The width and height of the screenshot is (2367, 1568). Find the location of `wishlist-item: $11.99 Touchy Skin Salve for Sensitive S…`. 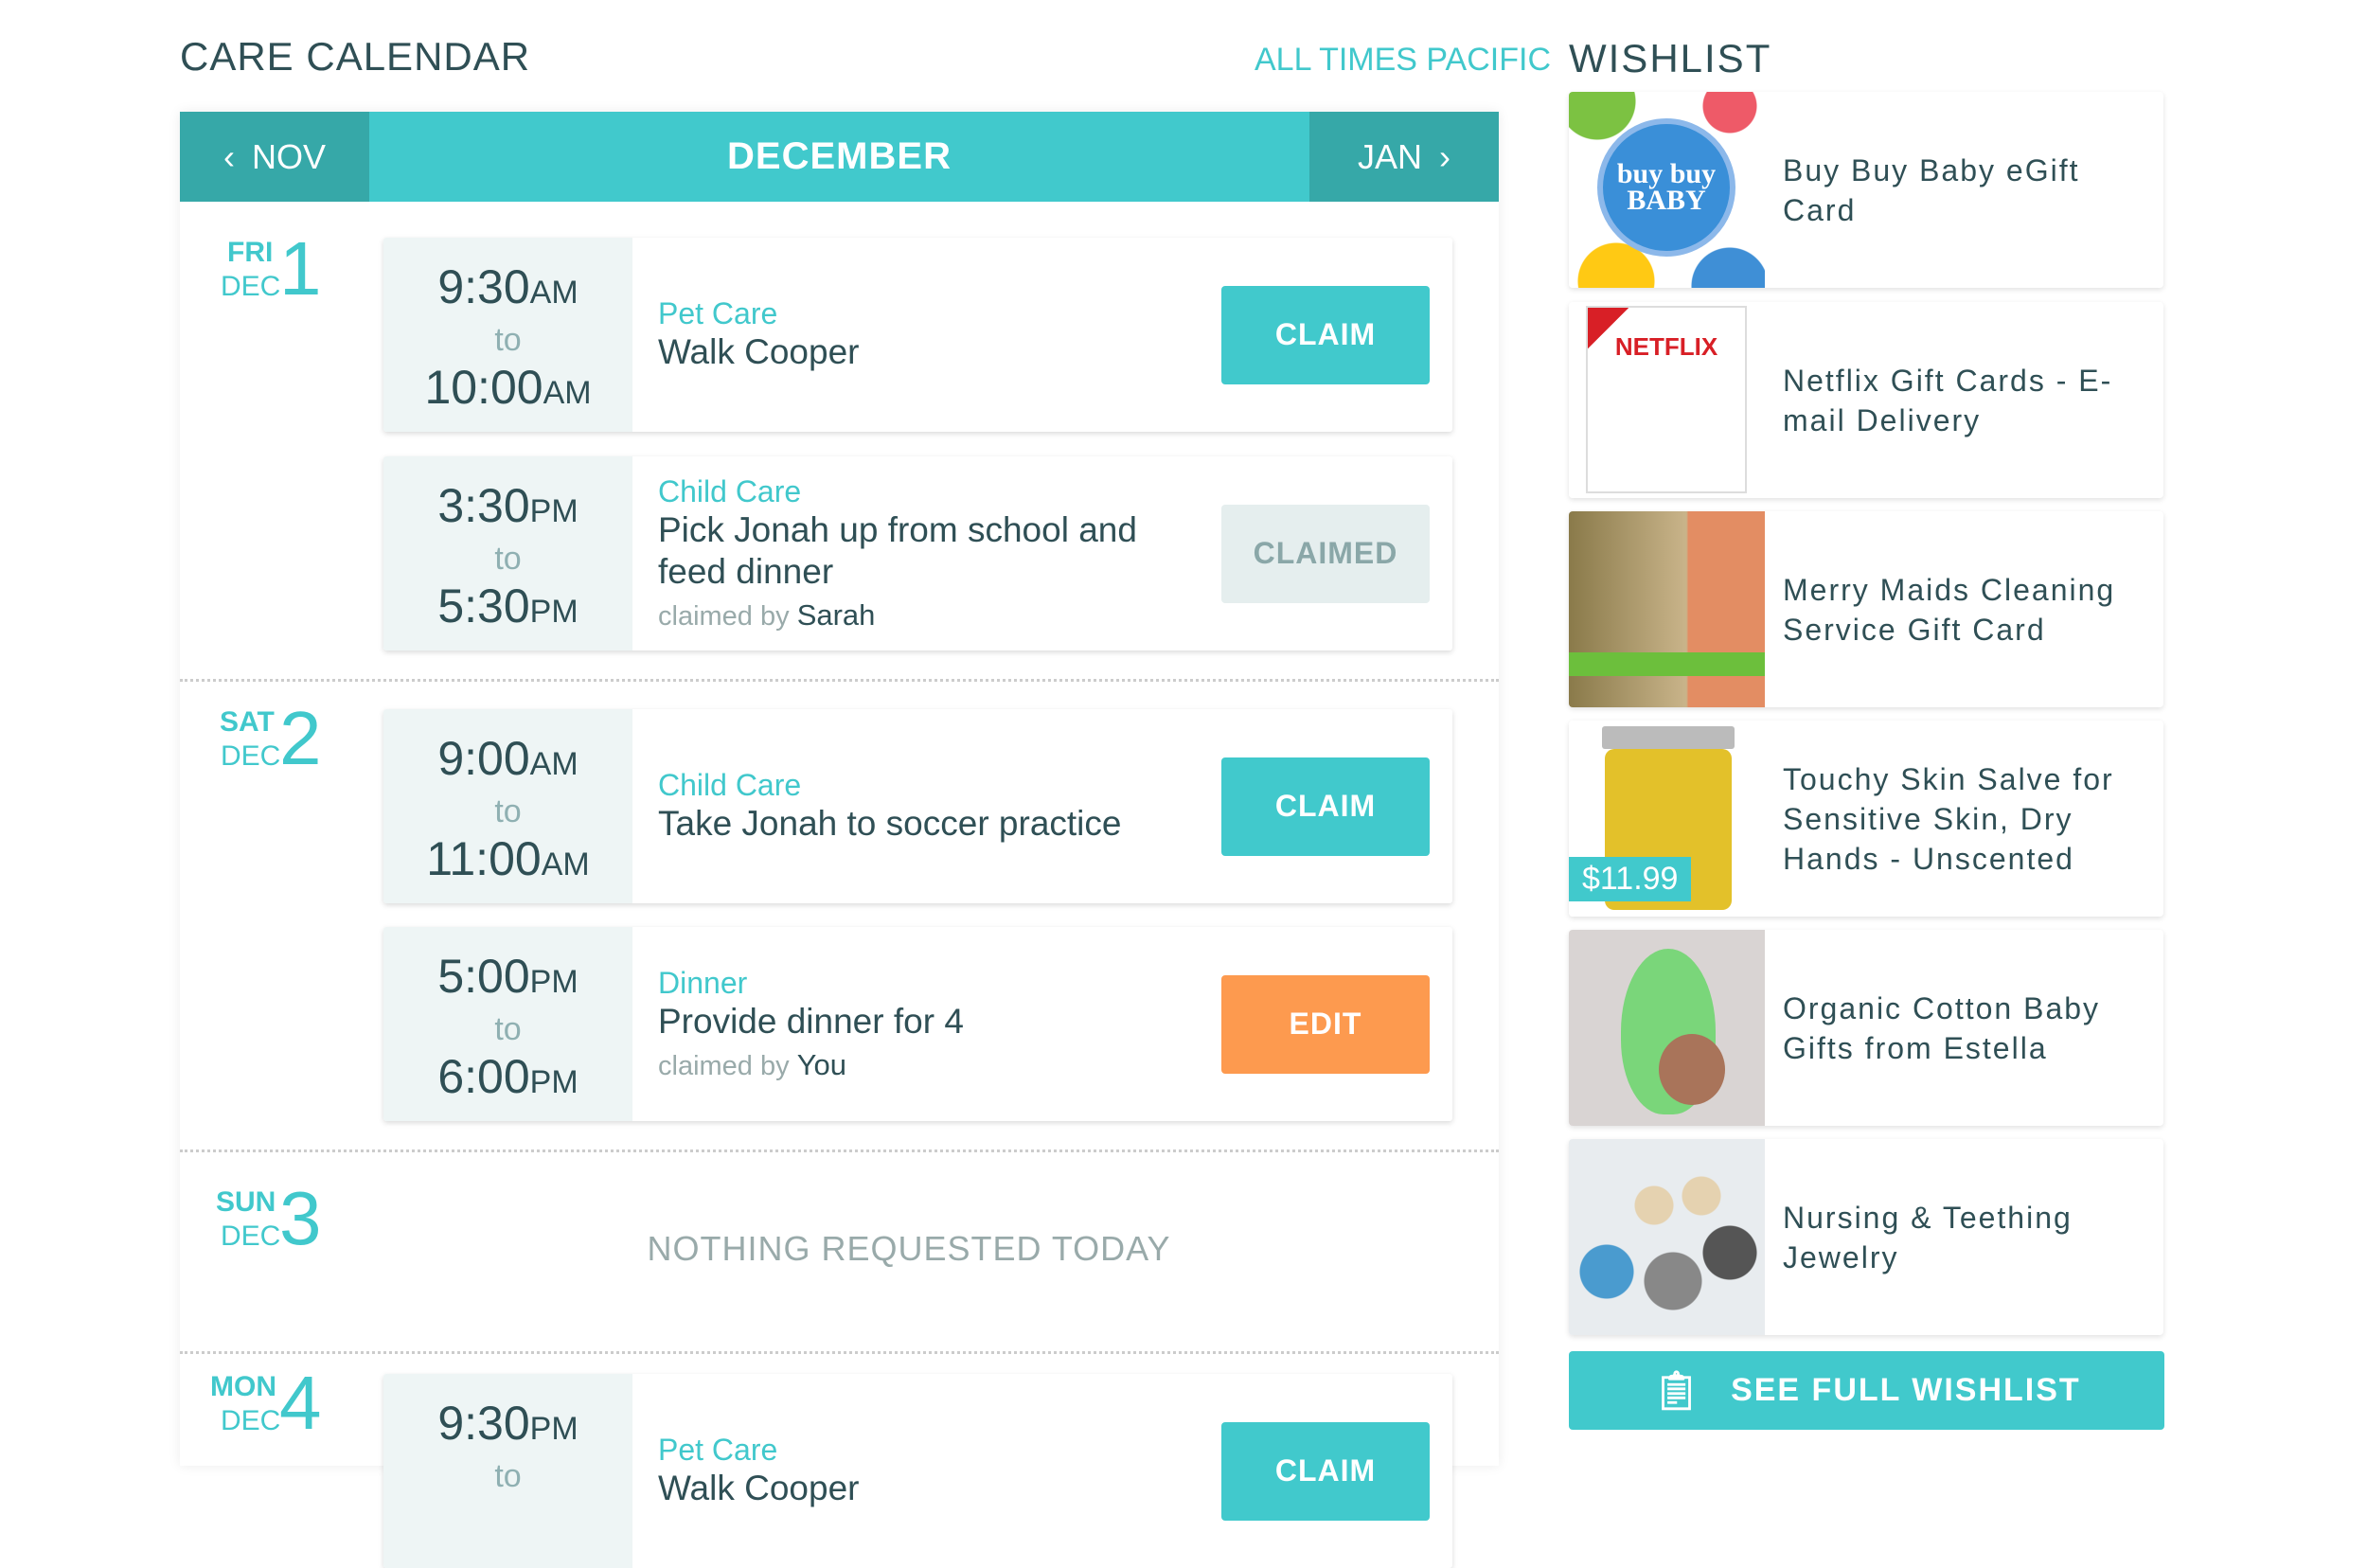

wishlist-item: $11.99 Touchy Skin Salve for Sensitive S… is located at coordinates (1866, 819).